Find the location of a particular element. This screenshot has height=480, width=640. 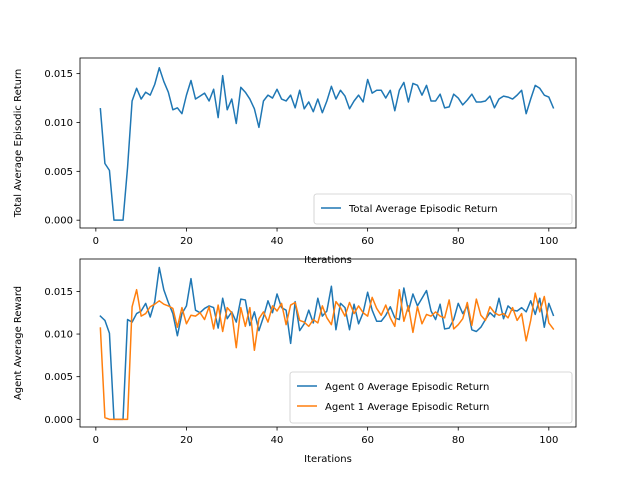

x-tick-label-0-5: 100 is located at coordinates (548, 241).